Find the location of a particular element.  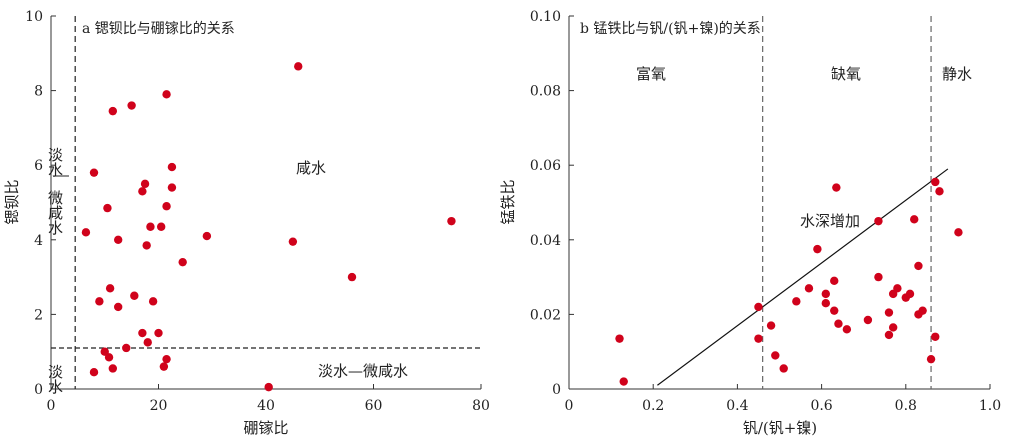

x-tick-label: 60 is located at coordinates (374, 406).